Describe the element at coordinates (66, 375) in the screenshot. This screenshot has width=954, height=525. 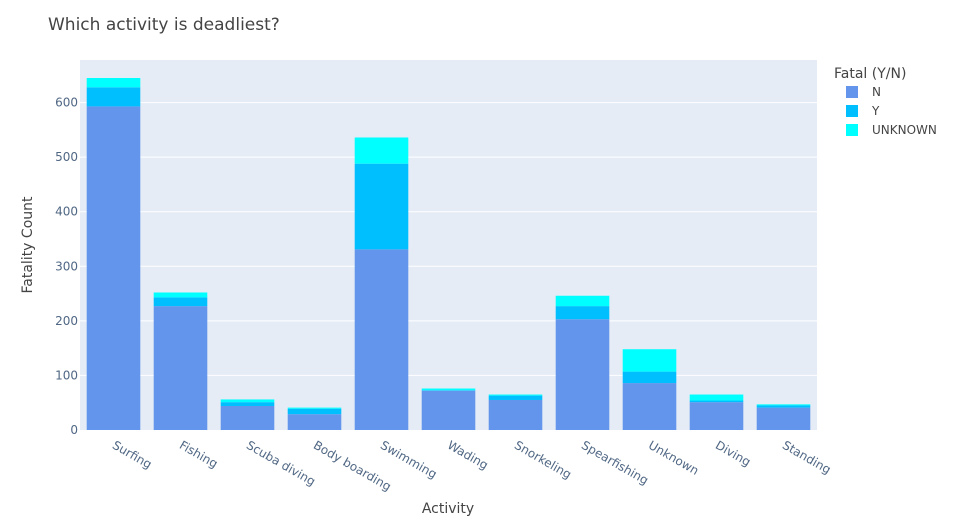
I see `y-tick-label: 100` at that location.